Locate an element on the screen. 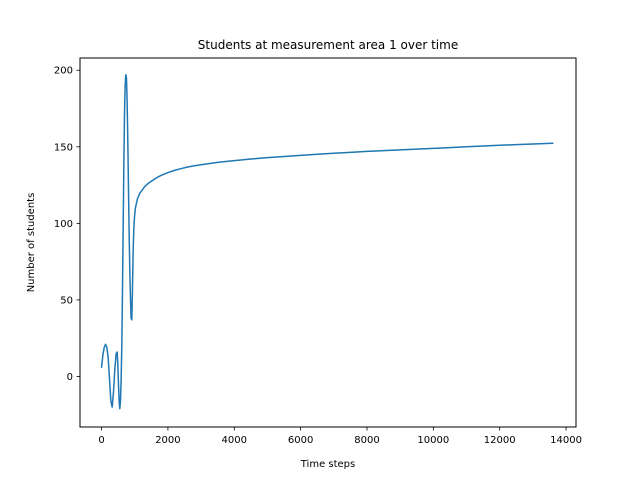 Image resolution: width=640 pixels, height=480 pixels. y-tick-label: 150 is located at coordinates (63, 147).